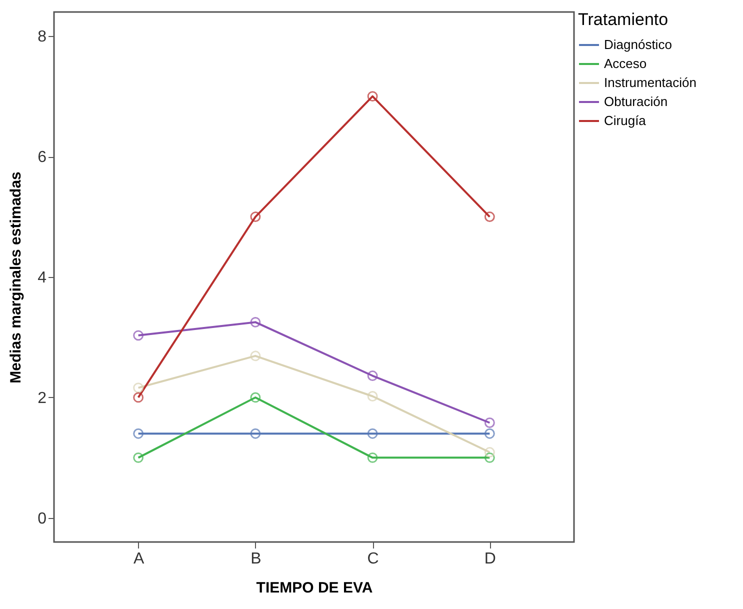 Image resolution: width=743 pixels, height=609 pixels. I want to click on x-tick-label: C, so click(373, 559).